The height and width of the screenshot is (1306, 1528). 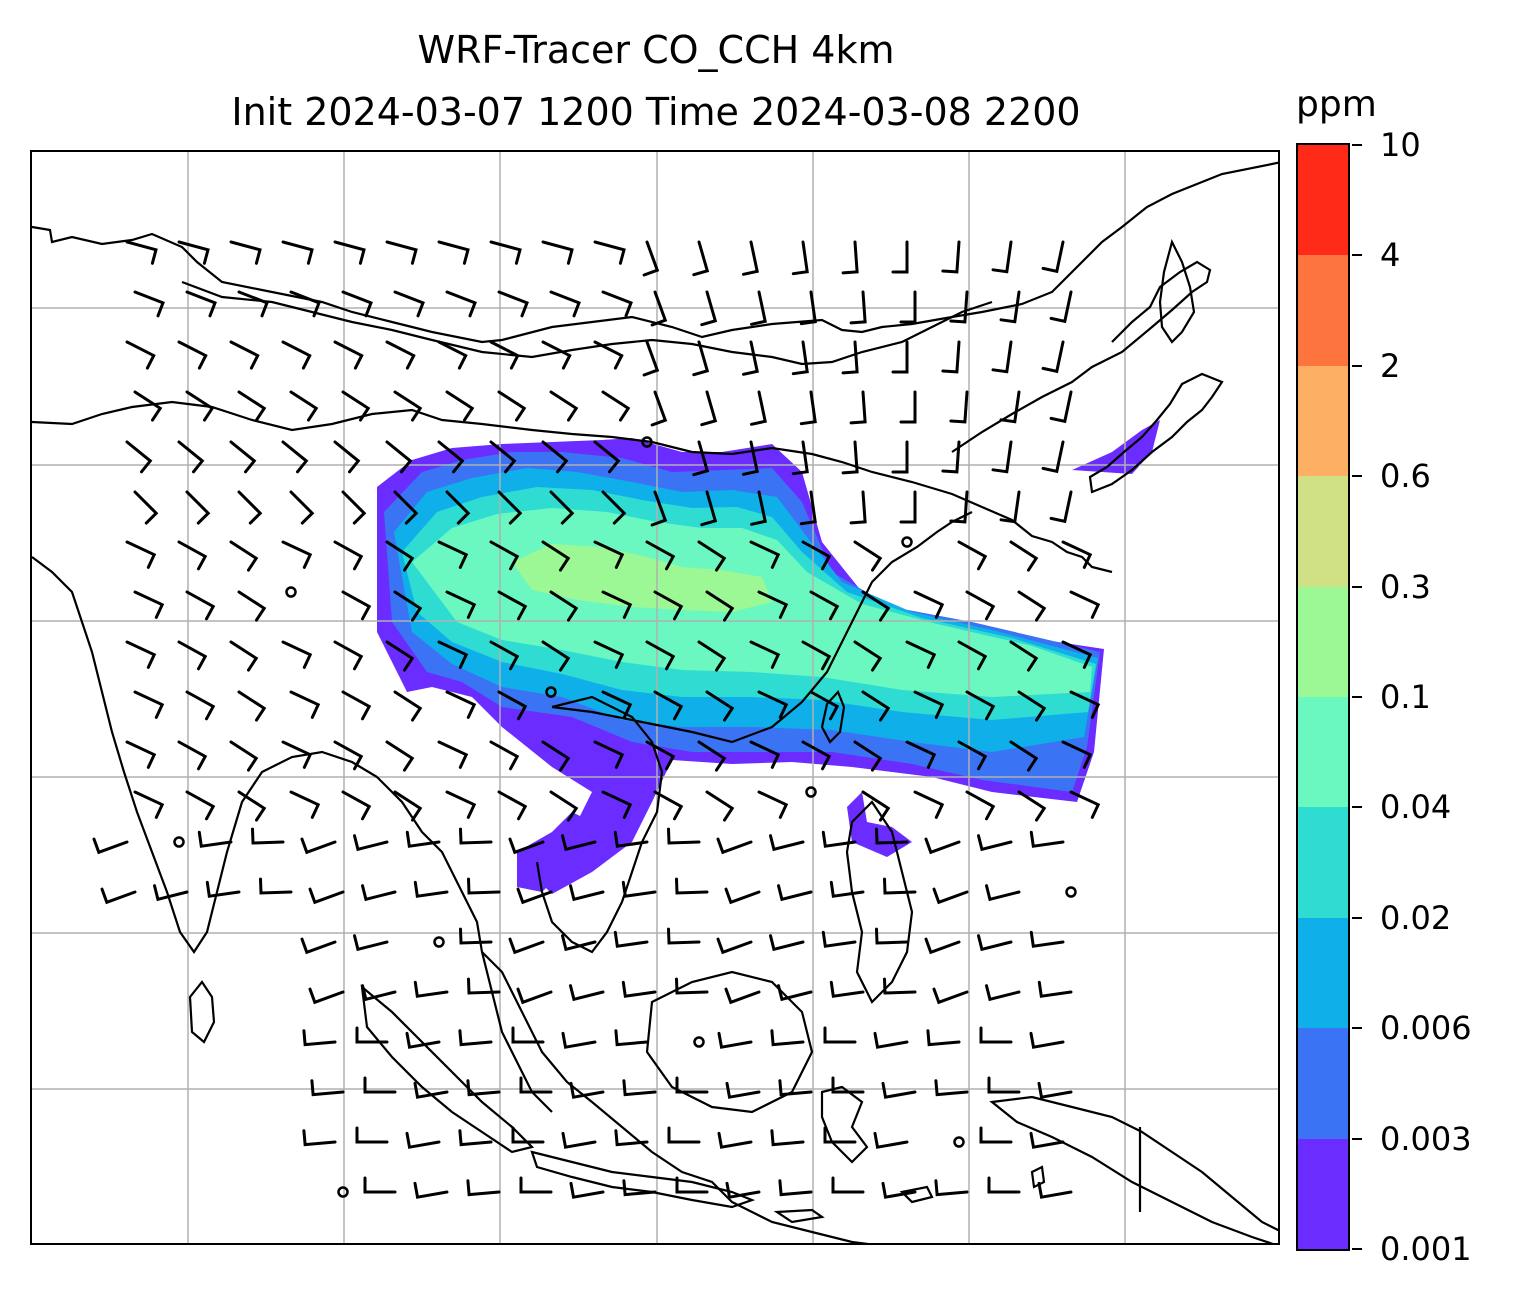 What do you see at coordinates (1405, 697) in the screenshot?
I see `colorbar-tick-label: 0.1` at bounding box center [1405, 697].